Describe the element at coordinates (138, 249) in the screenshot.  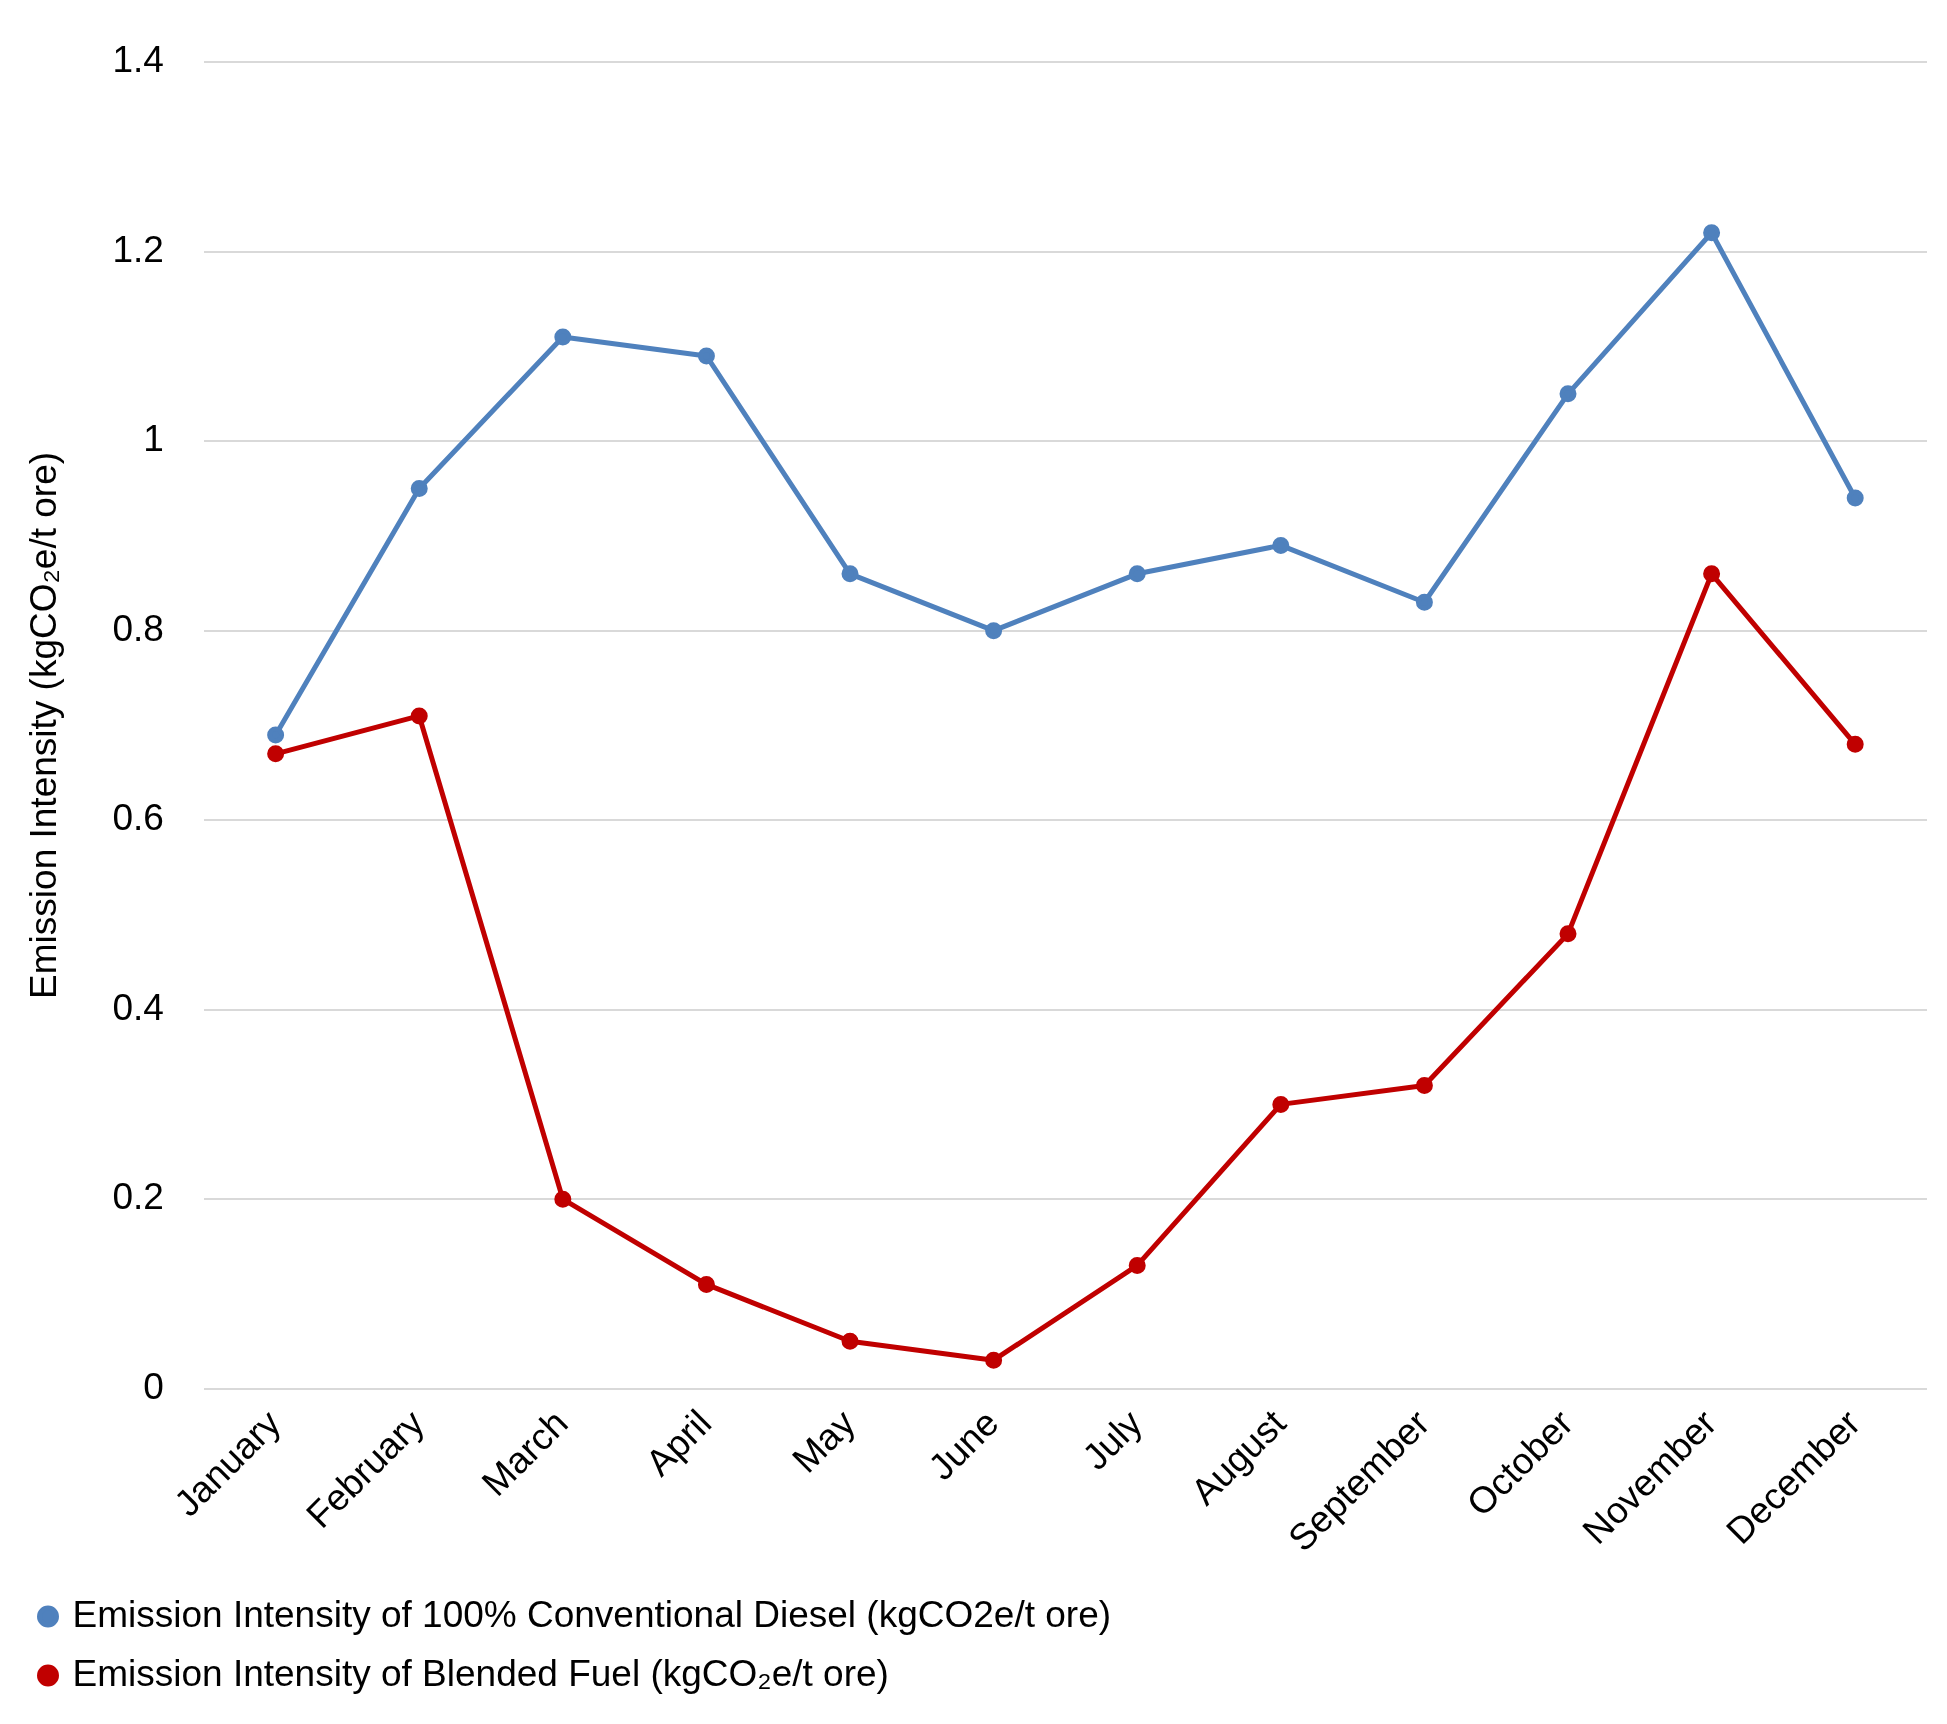
I see `y-tick-label: 1.2` at that location.